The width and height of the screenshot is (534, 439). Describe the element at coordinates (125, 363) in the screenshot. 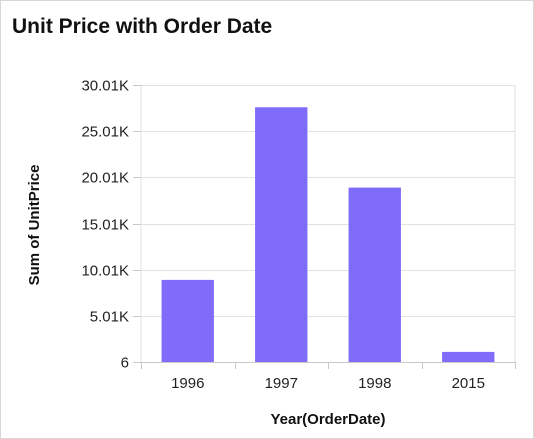

I see `y-tick-label: 6` at that location.